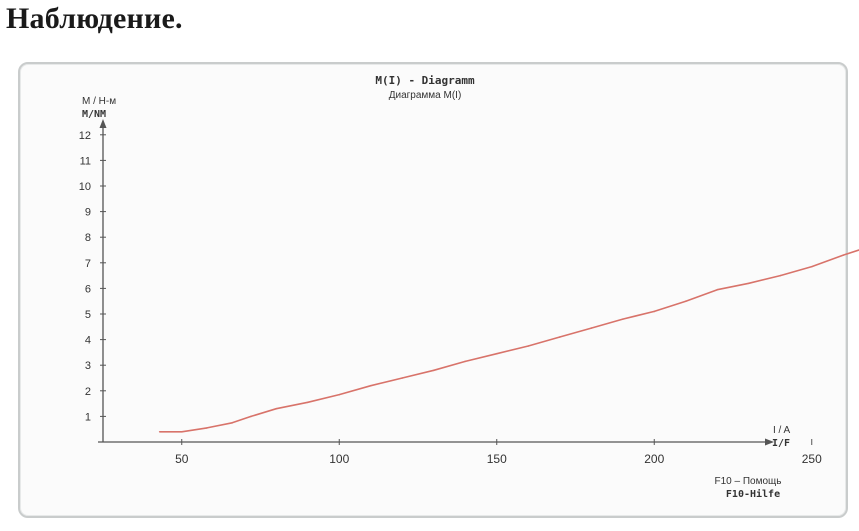 This screenshot has width=859, height=531. Describe the element at coordinates (436, 442) in the screenshot. I see `x-axis` at that location.